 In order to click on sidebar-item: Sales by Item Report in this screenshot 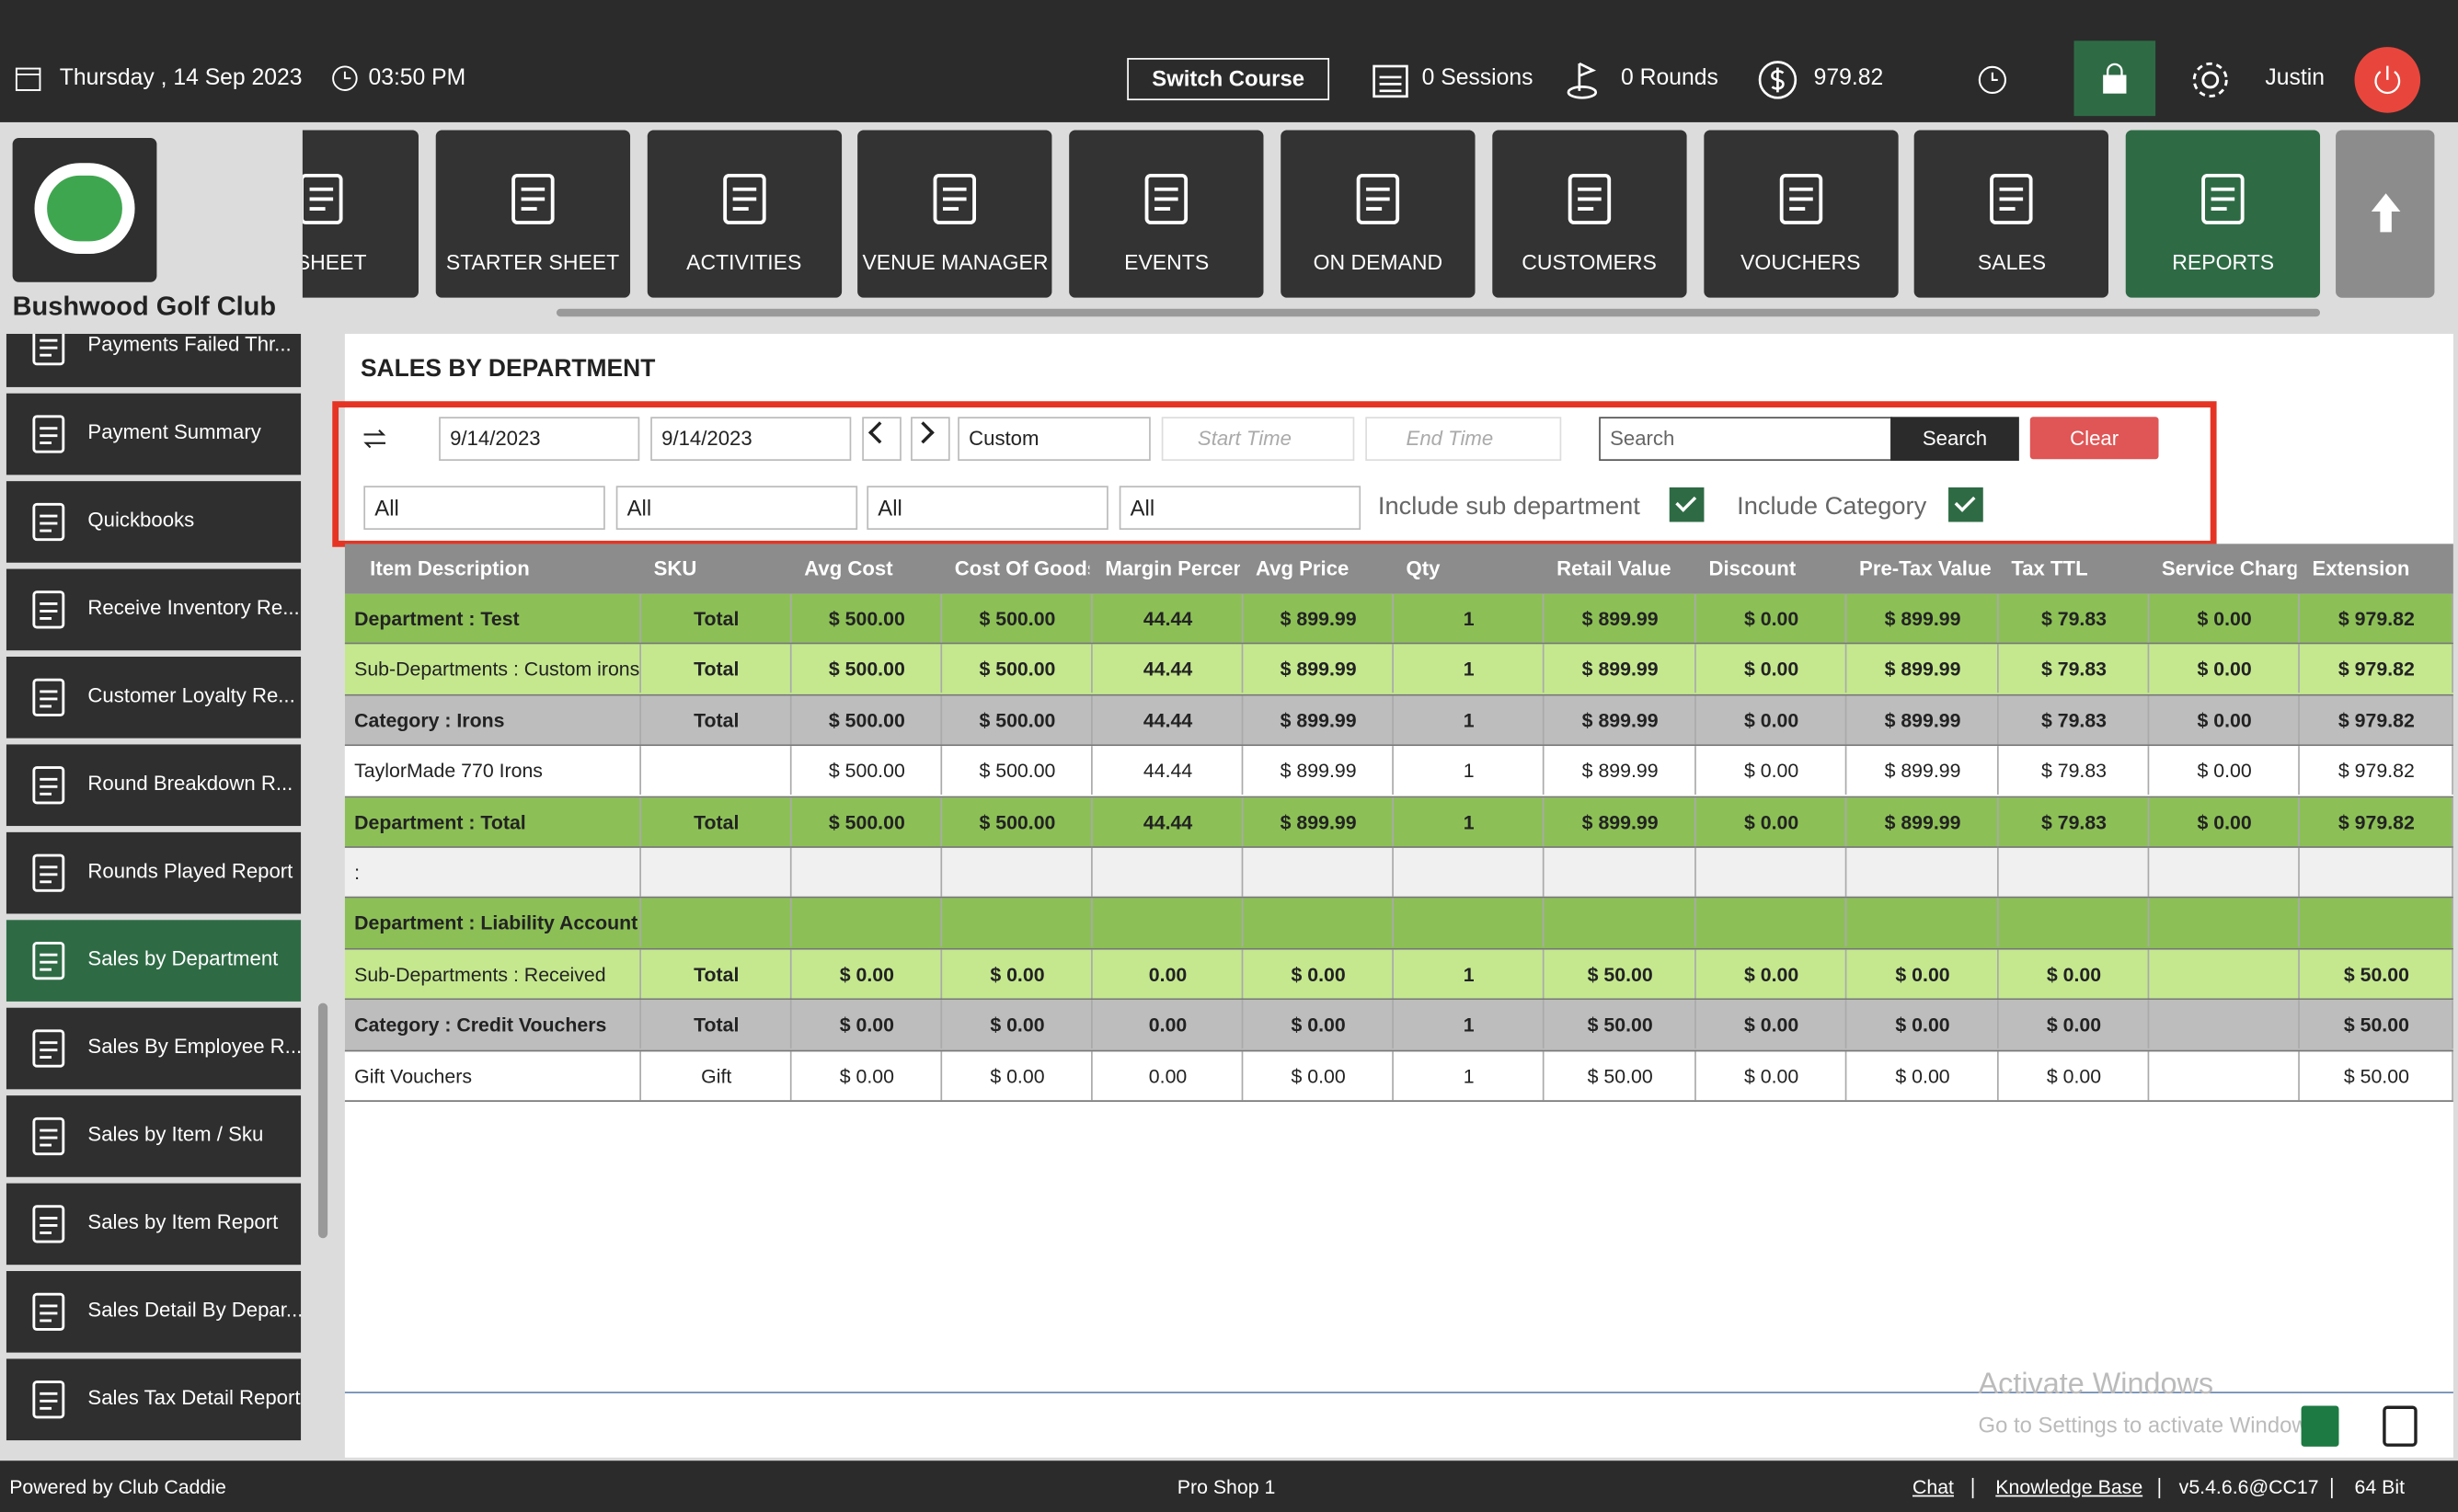, I will do `click(154, 1224)`.